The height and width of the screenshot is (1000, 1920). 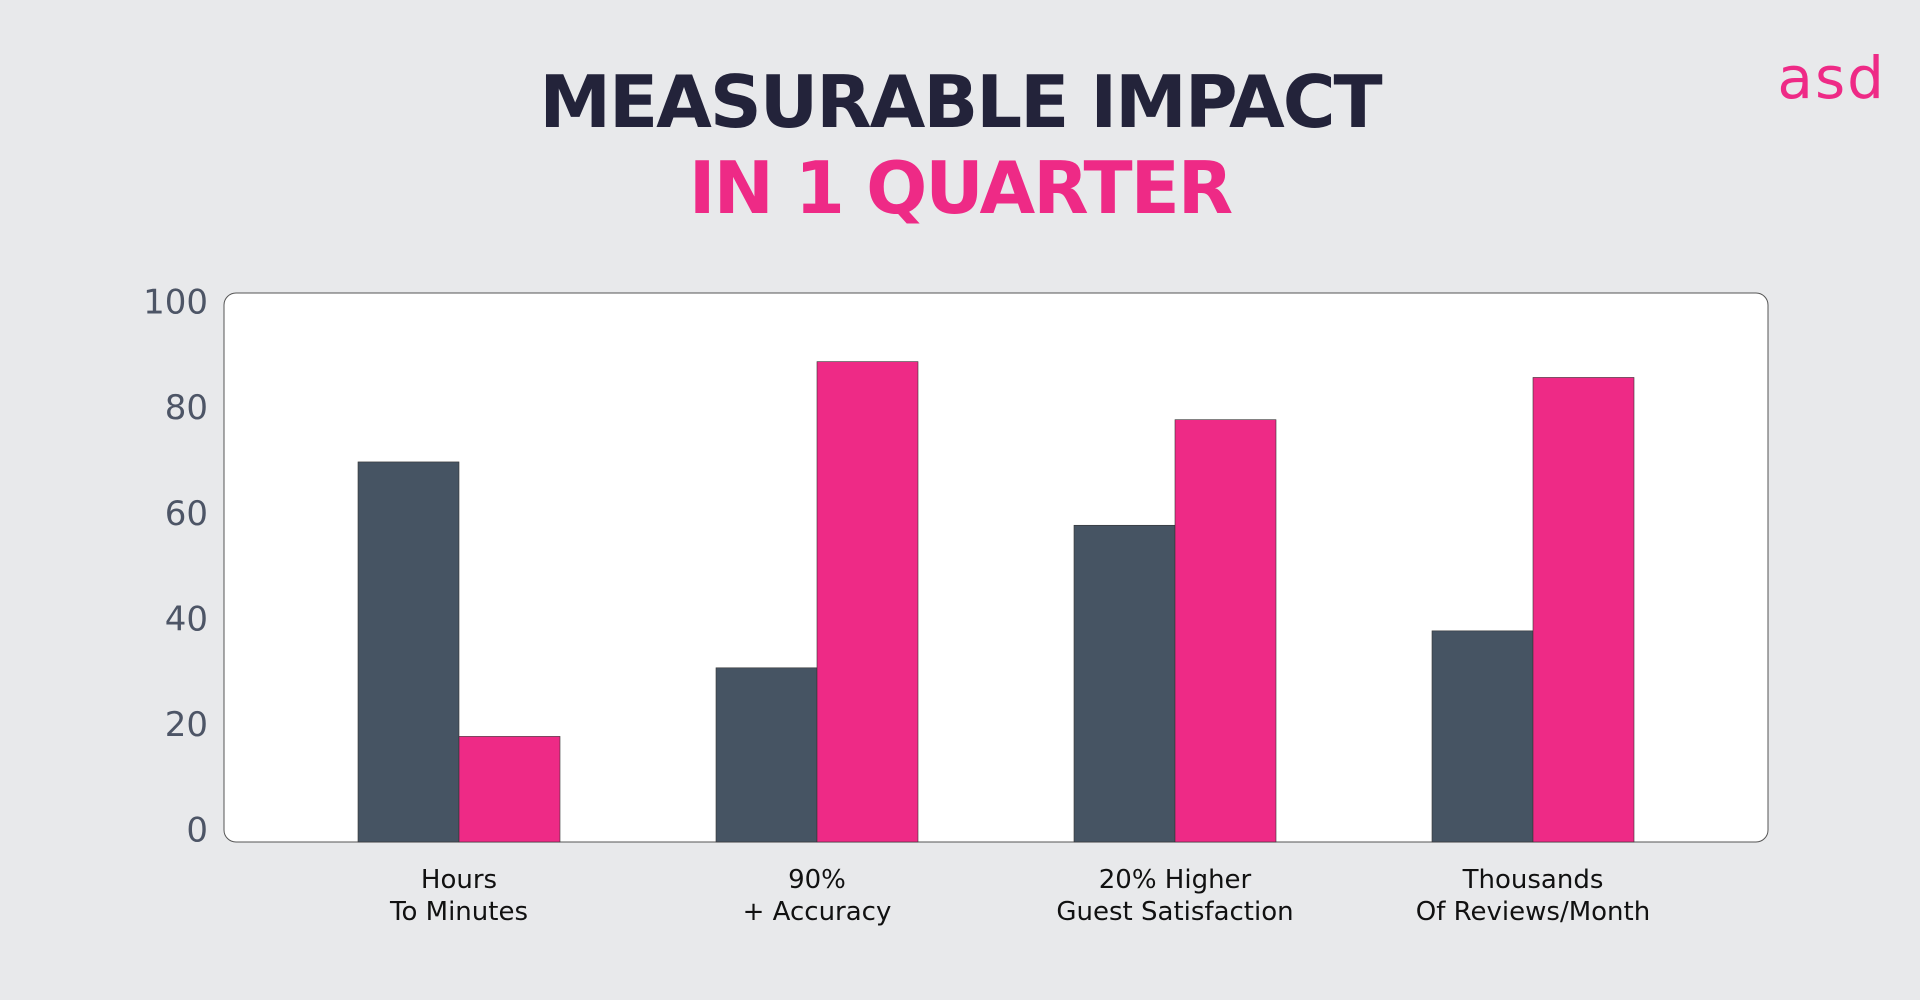 I want to click on y-tick-label: 20, so click(x=186, y=725).